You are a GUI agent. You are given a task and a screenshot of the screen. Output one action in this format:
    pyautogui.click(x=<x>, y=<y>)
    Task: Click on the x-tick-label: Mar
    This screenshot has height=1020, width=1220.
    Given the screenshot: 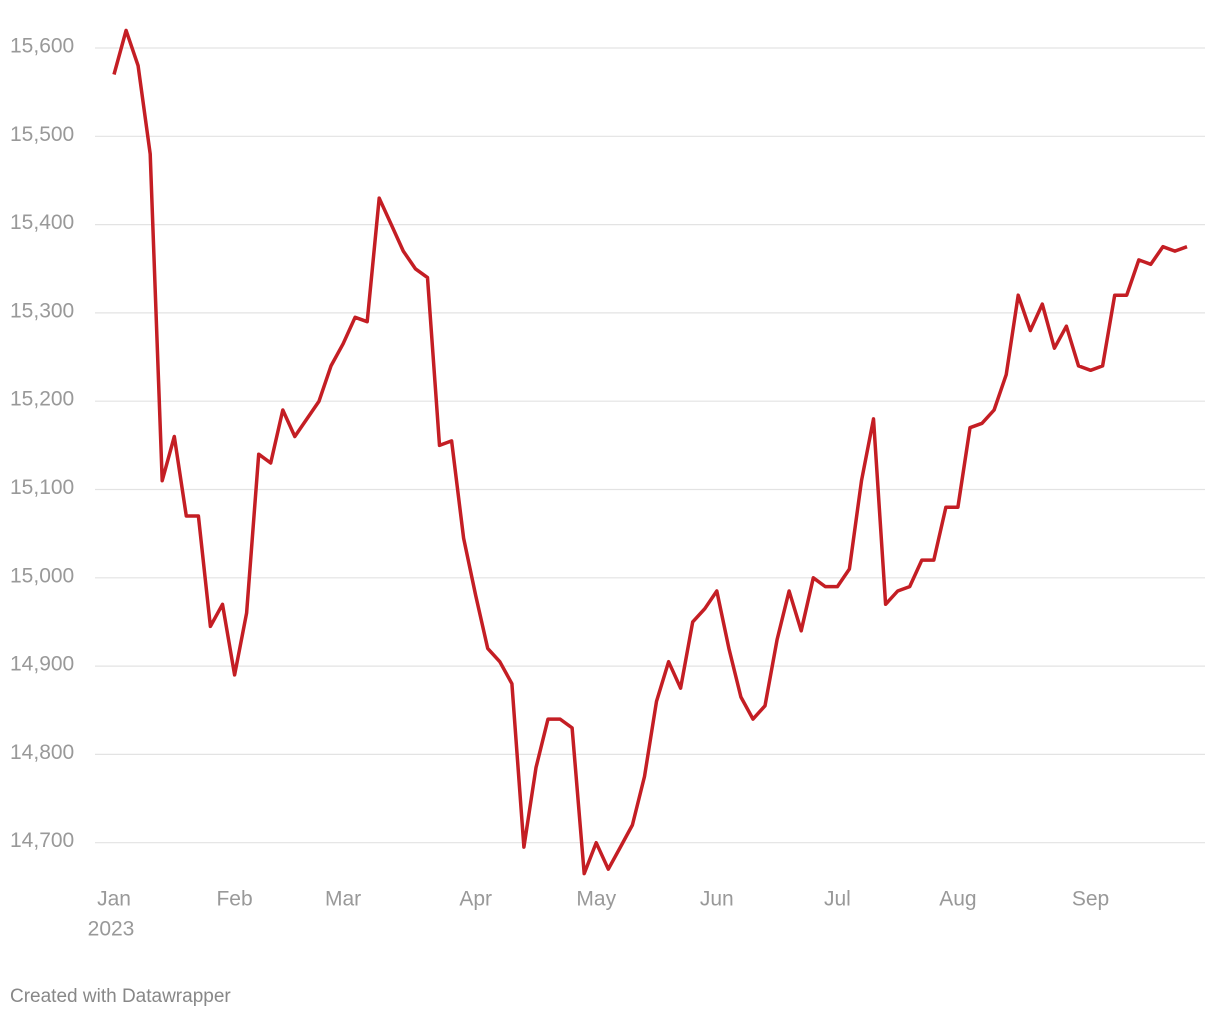 What is the action you would take?
    pyautogui.click(x=343, y=899)
    